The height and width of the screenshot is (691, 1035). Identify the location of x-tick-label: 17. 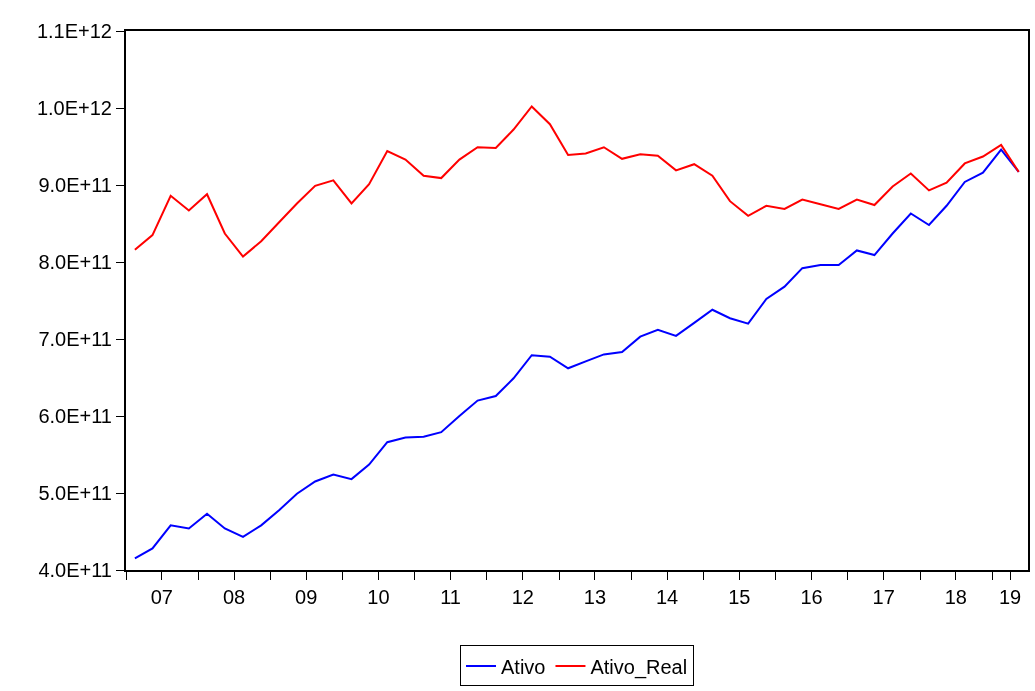
(883, 597).